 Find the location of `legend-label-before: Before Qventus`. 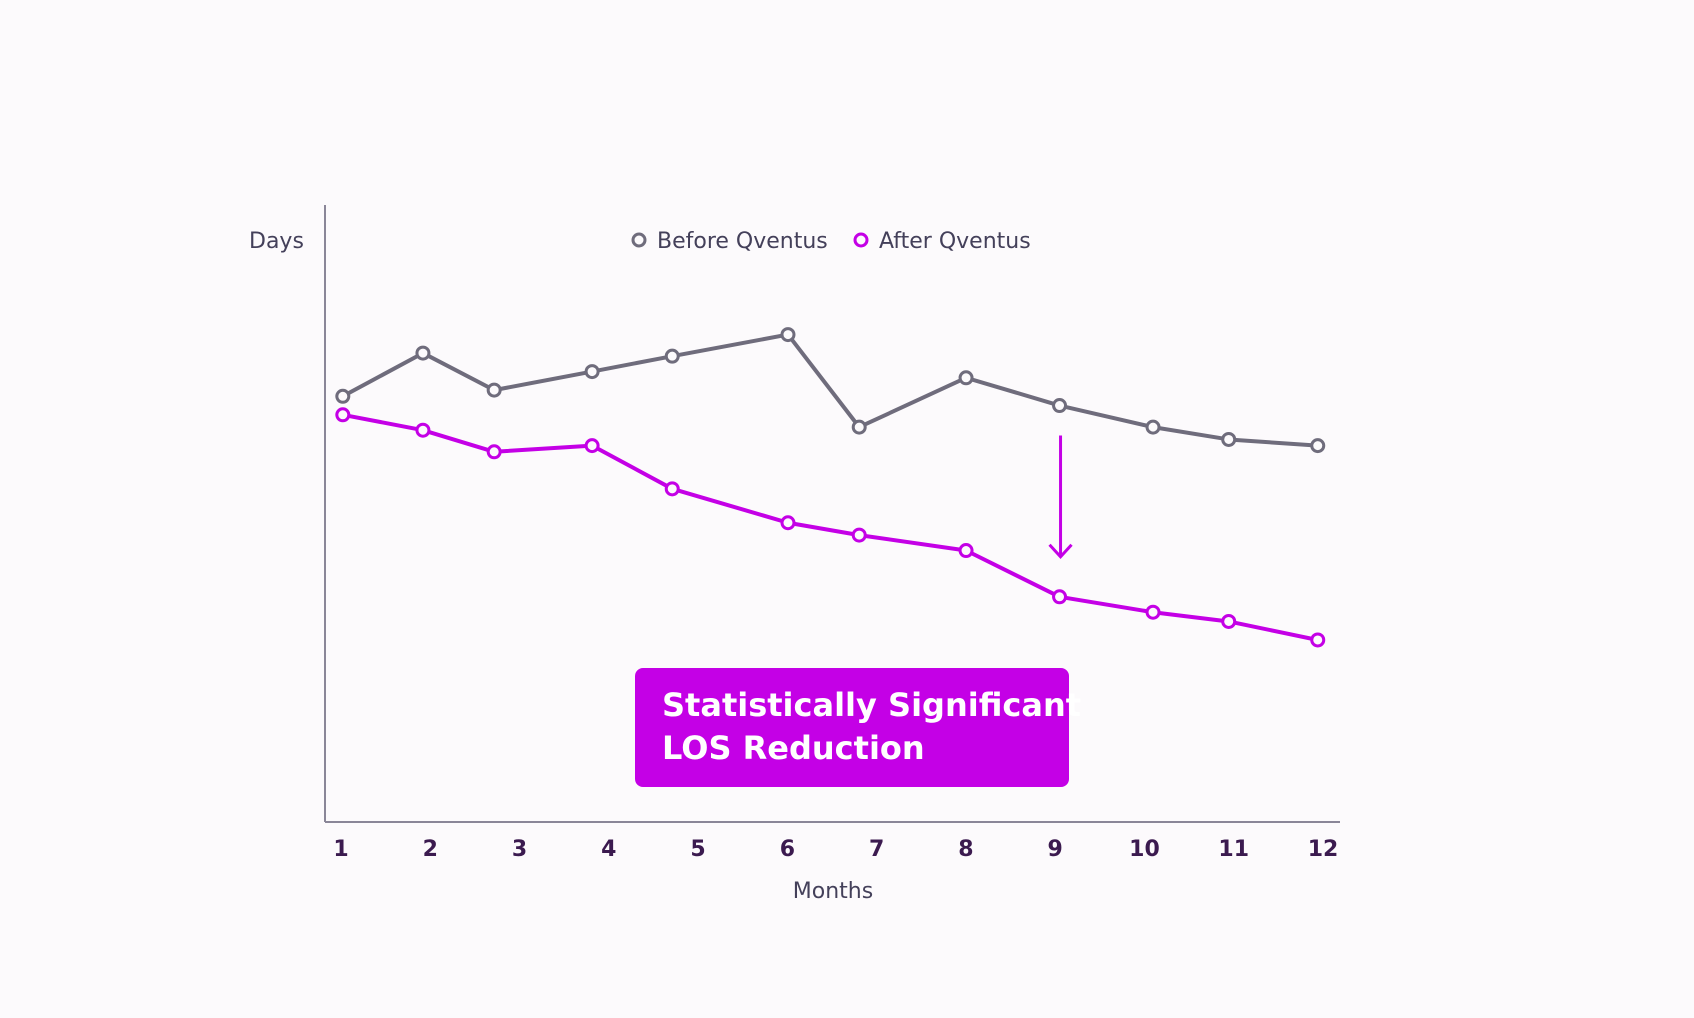

legend-label-before: Before Qventus is located at coordinates (742, 241).